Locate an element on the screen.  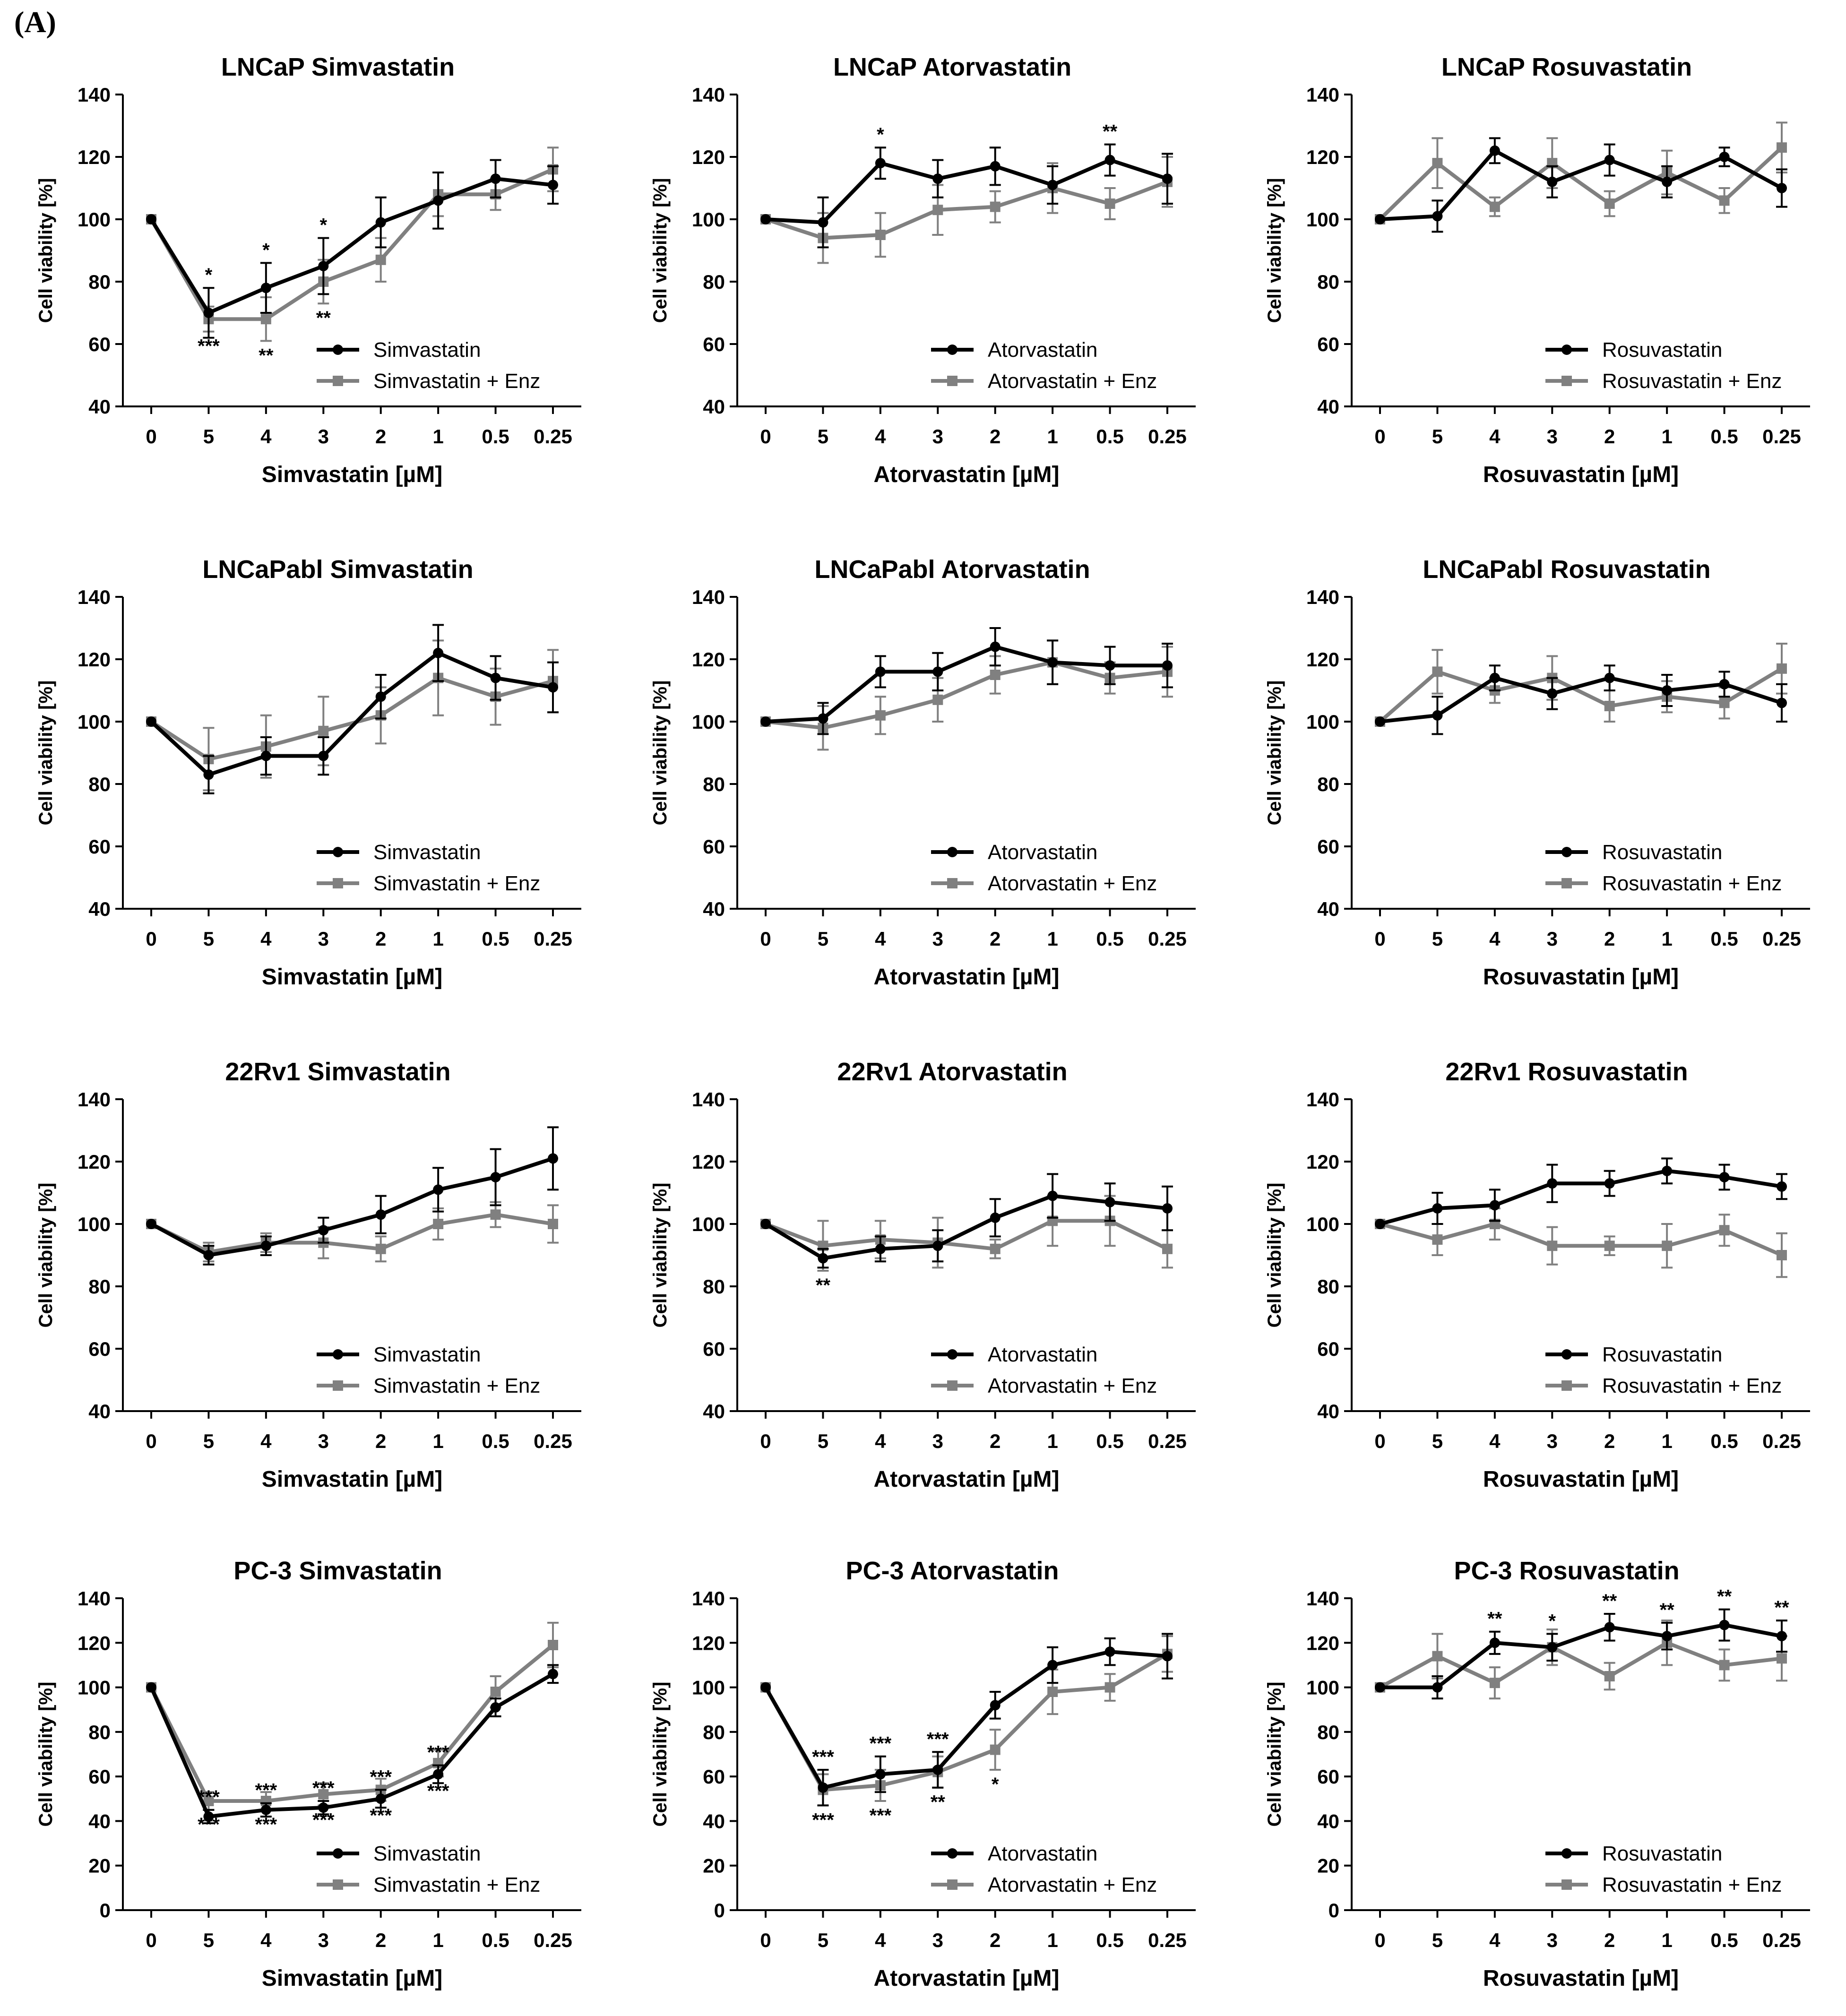
significance-label: * is located at coordinates (1552, 1621).